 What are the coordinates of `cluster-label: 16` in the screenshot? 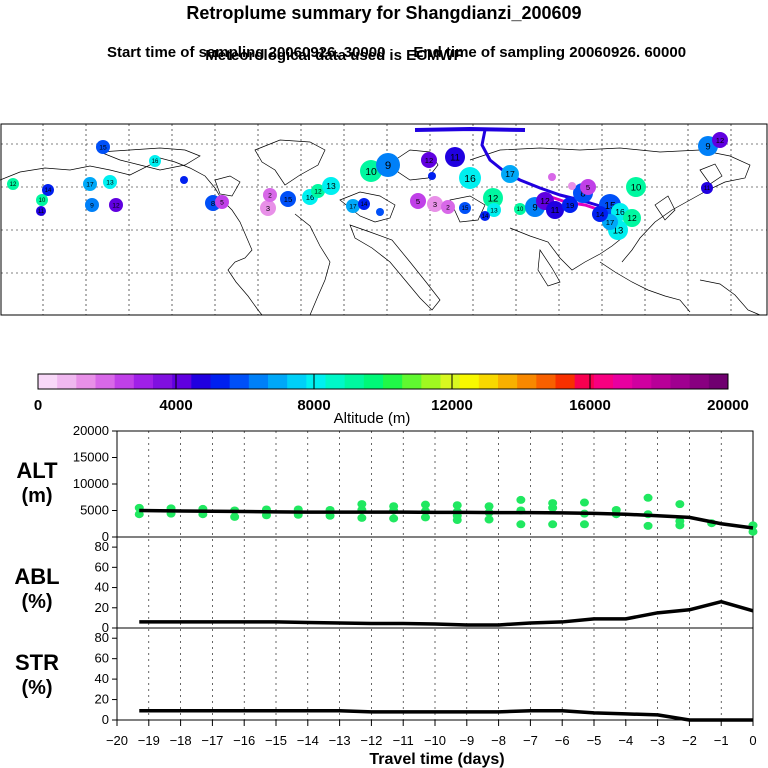 It's located at (310, 197).